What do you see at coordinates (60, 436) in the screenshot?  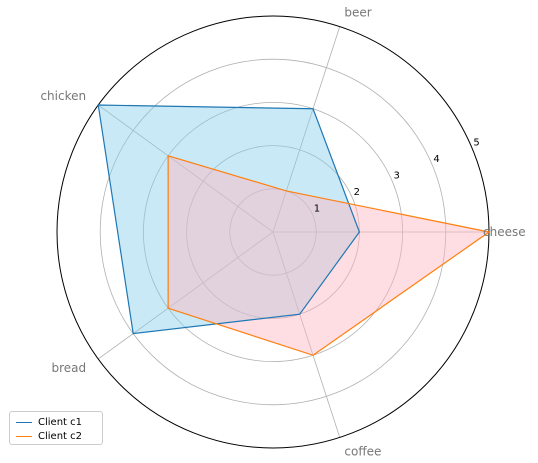 I see `legend-label-c2: Client c2` at bounding box center [60, 436].